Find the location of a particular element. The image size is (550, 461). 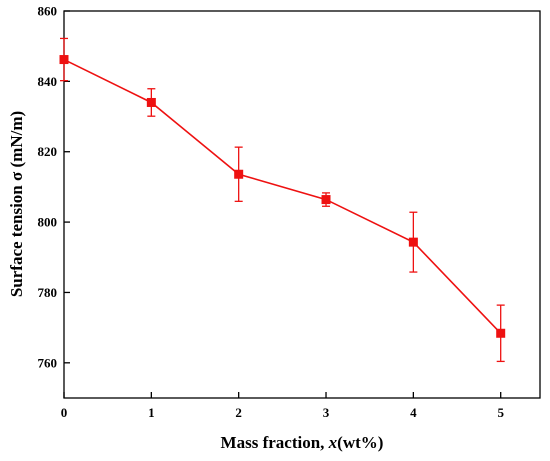

x-tick-label: 2 is located at coordinates (238, 412).